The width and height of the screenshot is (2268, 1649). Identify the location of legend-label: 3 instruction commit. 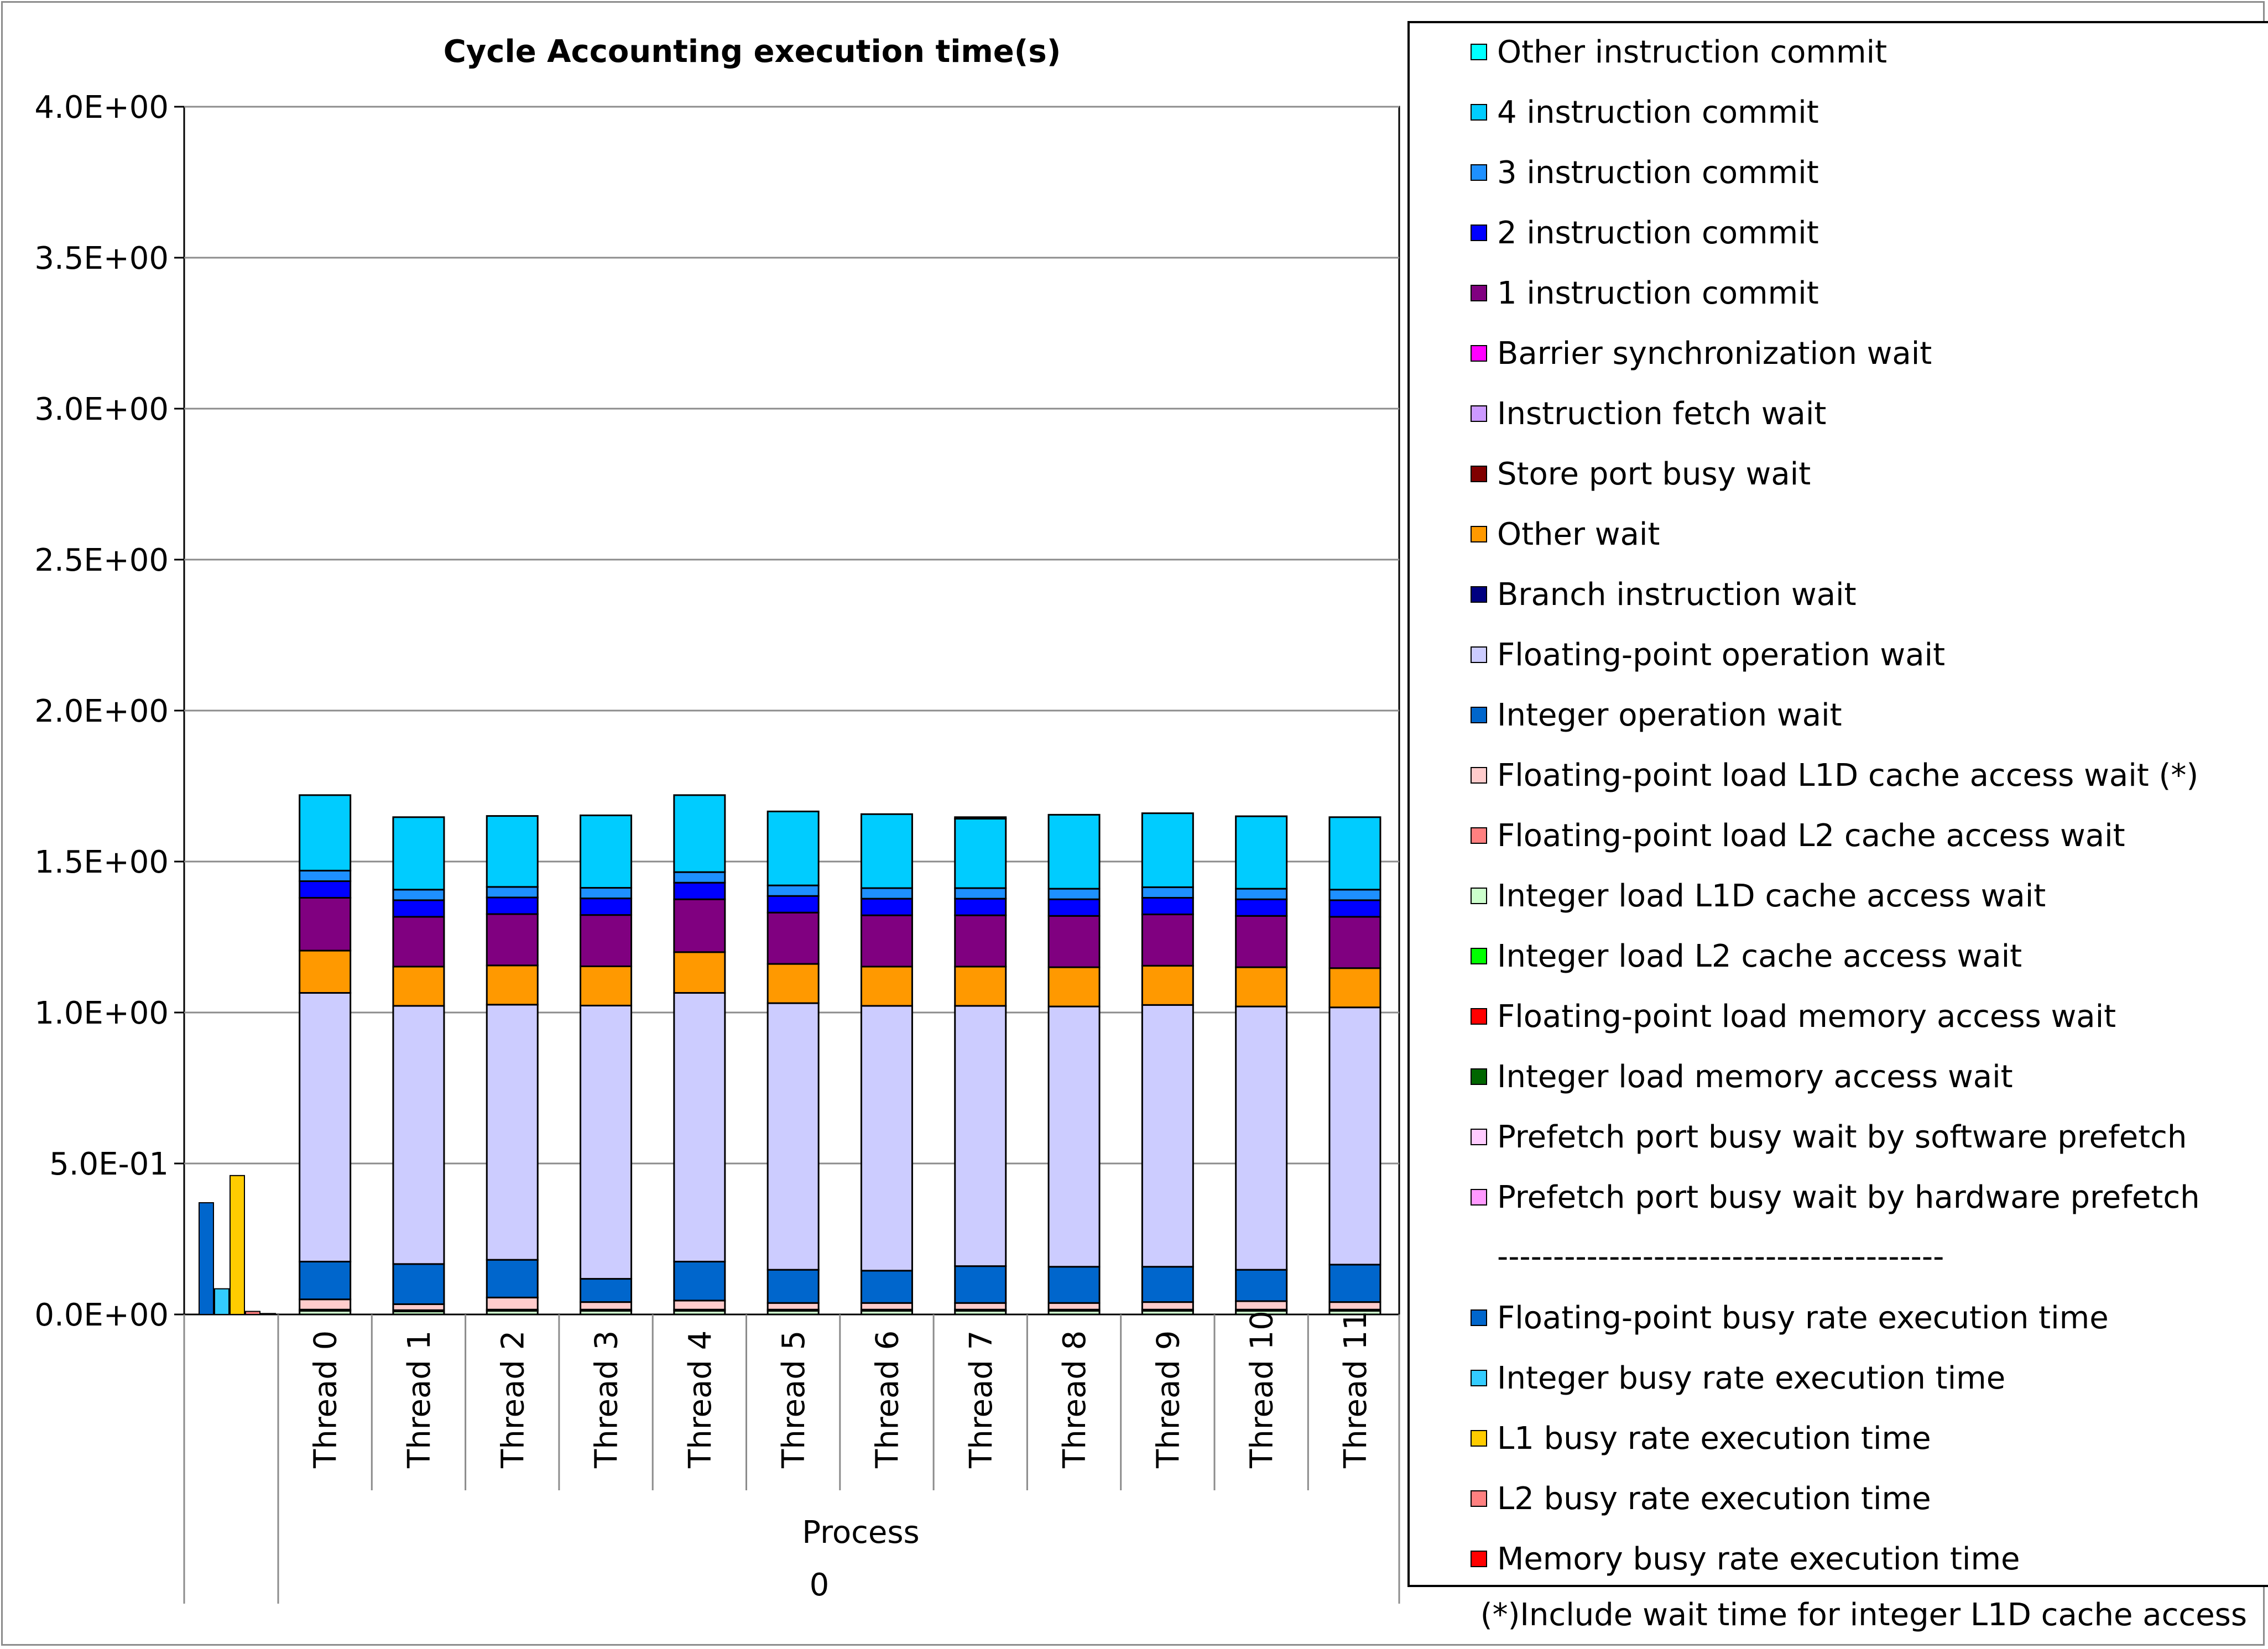
(1658, 173).